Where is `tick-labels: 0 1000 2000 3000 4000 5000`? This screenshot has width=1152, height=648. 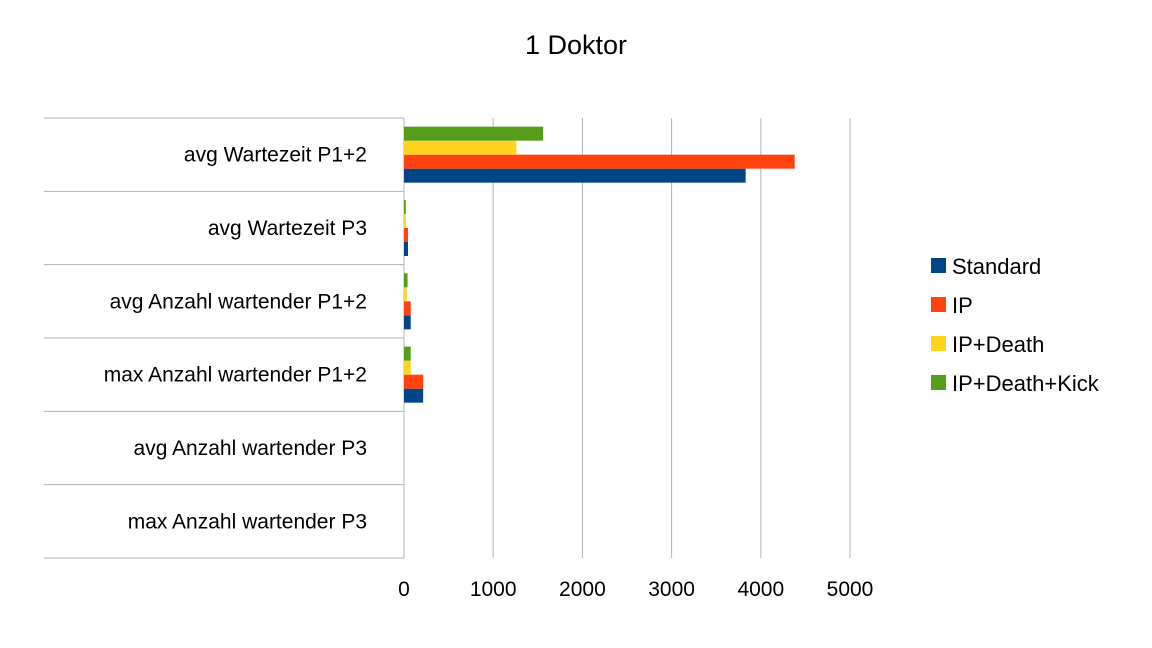
tick-labels: 0 1000 2000 3000 4000 5000 is located at coordinates (635, 589).